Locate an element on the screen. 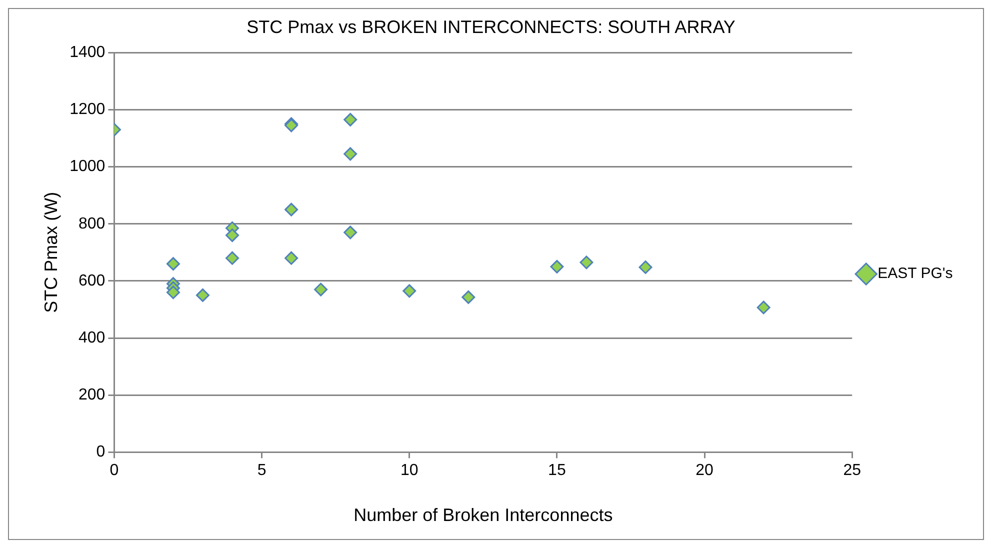 This screenshot has height=548, width=992. y-tick-label: 400 is located at coordinates (92, 337).